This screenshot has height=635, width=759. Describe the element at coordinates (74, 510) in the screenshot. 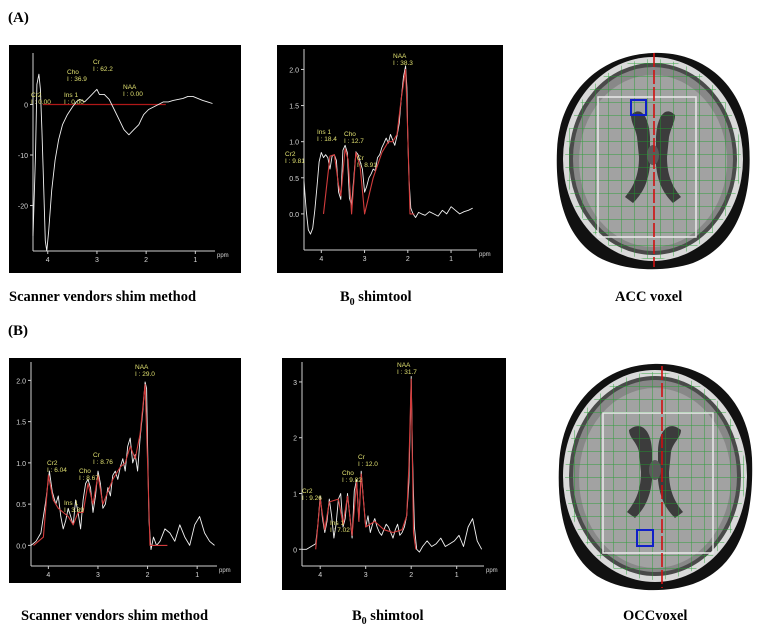

I see `peak-value: I : 3.89` at that location.